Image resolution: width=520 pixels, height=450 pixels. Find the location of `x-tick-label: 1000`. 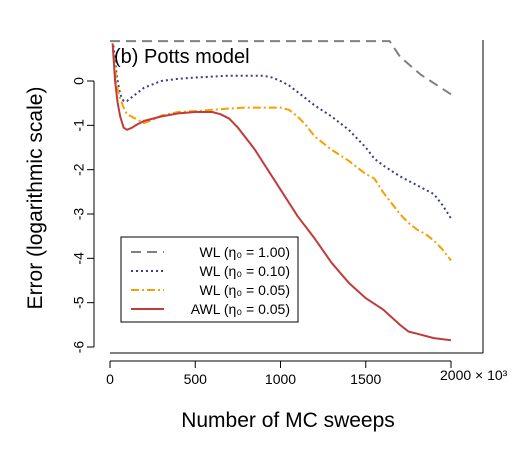

x-tick-label: 1000 is located at coordinates (280, 379).